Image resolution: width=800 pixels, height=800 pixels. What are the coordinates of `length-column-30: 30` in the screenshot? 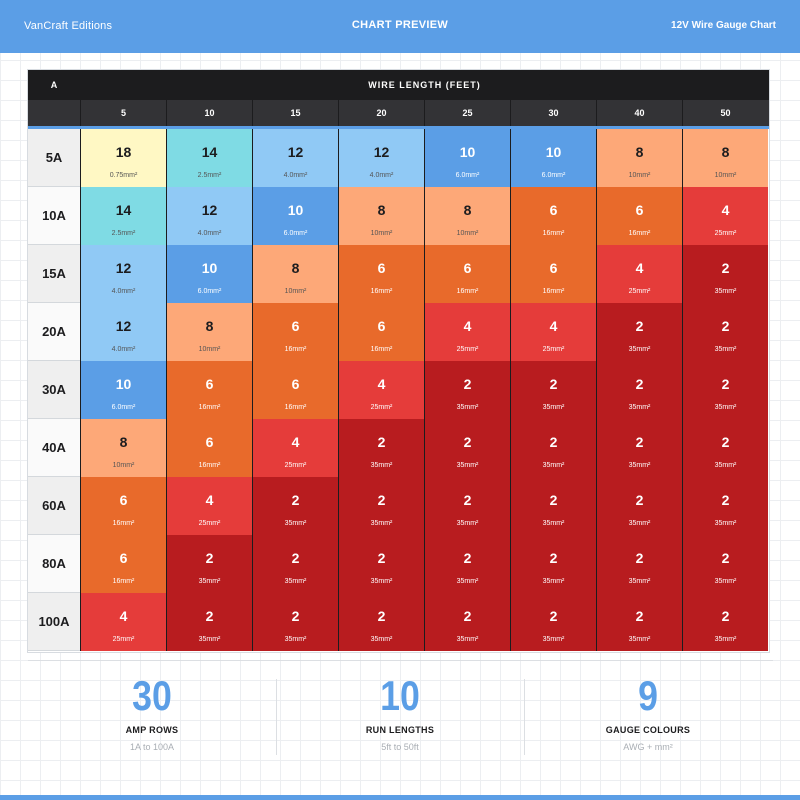 It's located at (553, 113).